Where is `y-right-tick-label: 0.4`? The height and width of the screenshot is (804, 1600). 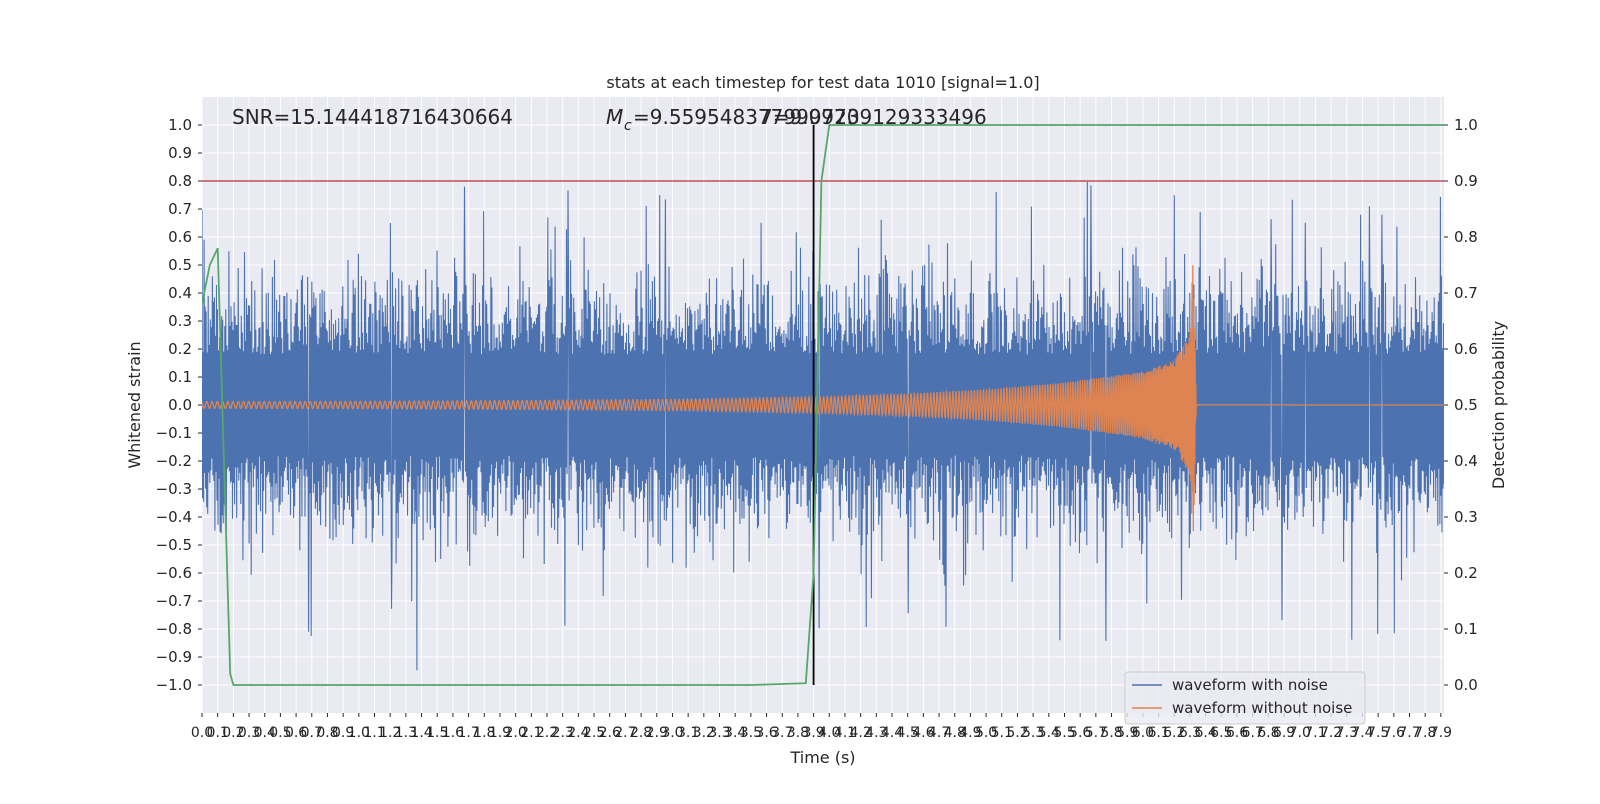 y-right-tick-label: 0.4 is located at coordinates (1466, 461).